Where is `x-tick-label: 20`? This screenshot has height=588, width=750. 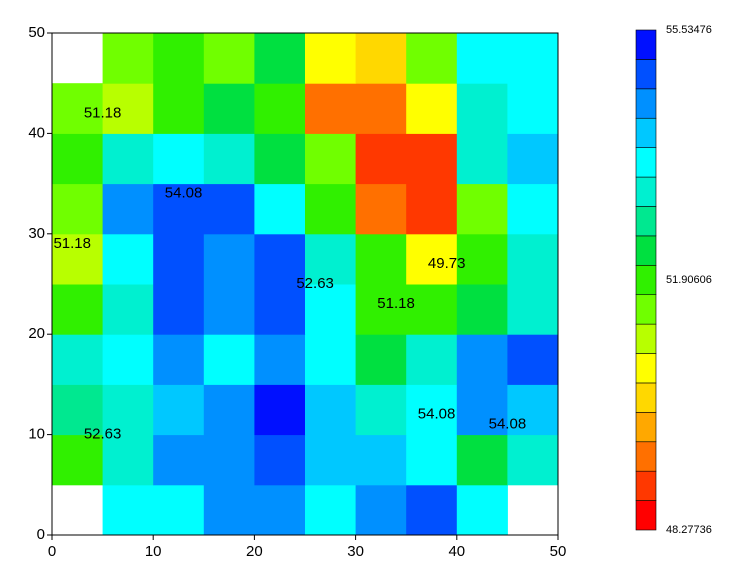
x-tick-label: 20 is located at coordinates (254, 551).